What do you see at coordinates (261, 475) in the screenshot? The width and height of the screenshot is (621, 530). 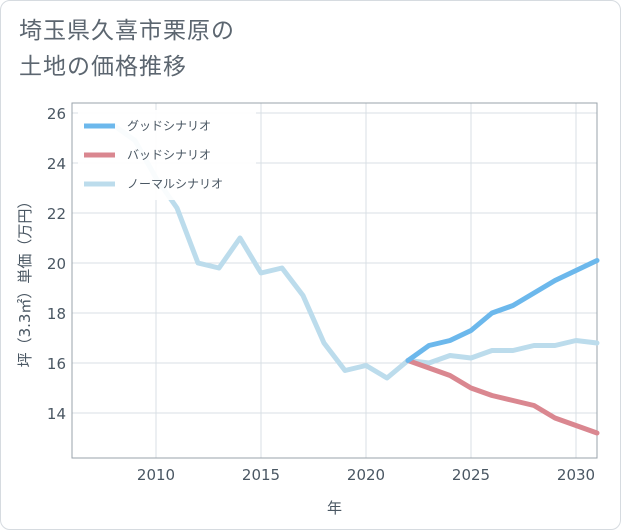 I see `x-tick-label: 2015` at bounding box center [261, 475].